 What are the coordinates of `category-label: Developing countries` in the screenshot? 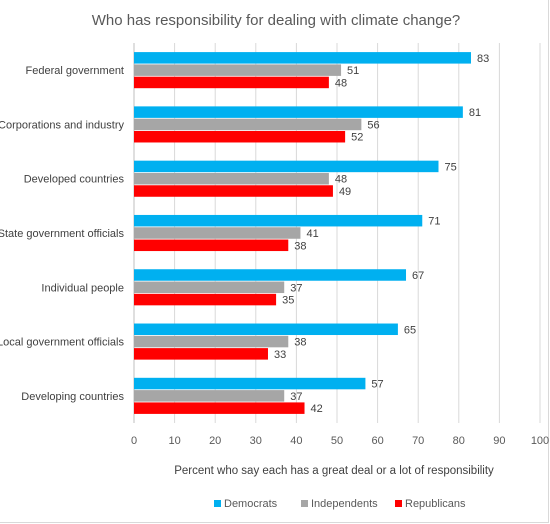 It's located at (72, 397).